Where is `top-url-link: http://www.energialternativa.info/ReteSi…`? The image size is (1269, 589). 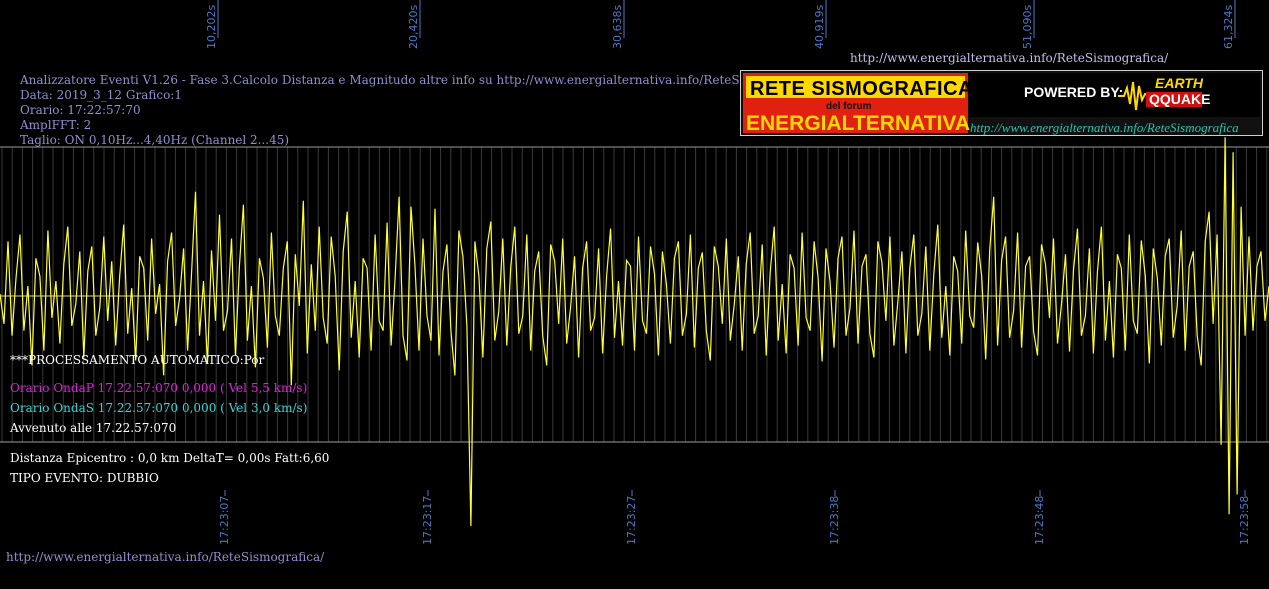
top-url-link: http://www.energialternativa.info/ReteSi… is located at coordinates (1009, 58).